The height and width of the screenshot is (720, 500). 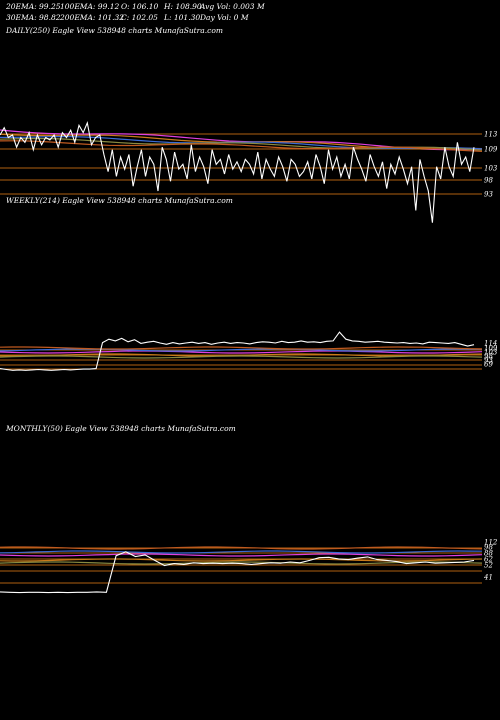 What do you see at coordinates (491, 135) in the screenshot?
I see `y-tick-label: 113` at bounding box center [491, 135].